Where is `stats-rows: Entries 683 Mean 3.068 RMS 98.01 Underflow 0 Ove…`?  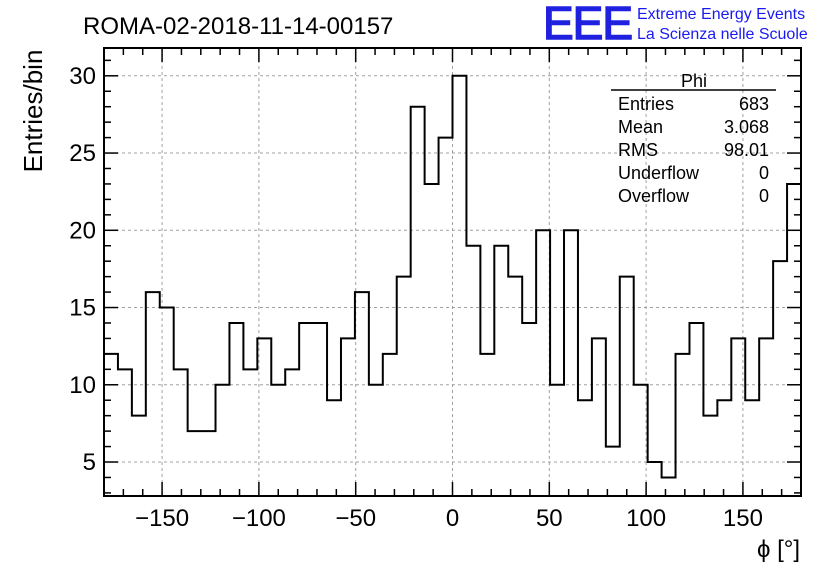 stats-rows: Entries 683 Mean 3.068 RMS 98.01 Underflow 0 Ove… is located at coordinates (693, 150).